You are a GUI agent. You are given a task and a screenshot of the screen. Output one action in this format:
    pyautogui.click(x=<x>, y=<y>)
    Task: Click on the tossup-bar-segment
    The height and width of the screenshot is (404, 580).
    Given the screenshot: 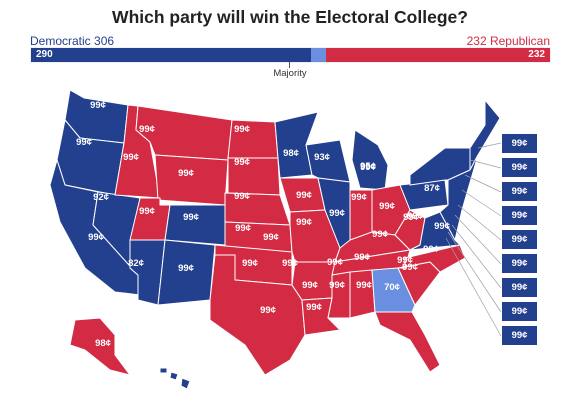 What is the action you would take?
    pyautogui.click(x=318, y=55)
    